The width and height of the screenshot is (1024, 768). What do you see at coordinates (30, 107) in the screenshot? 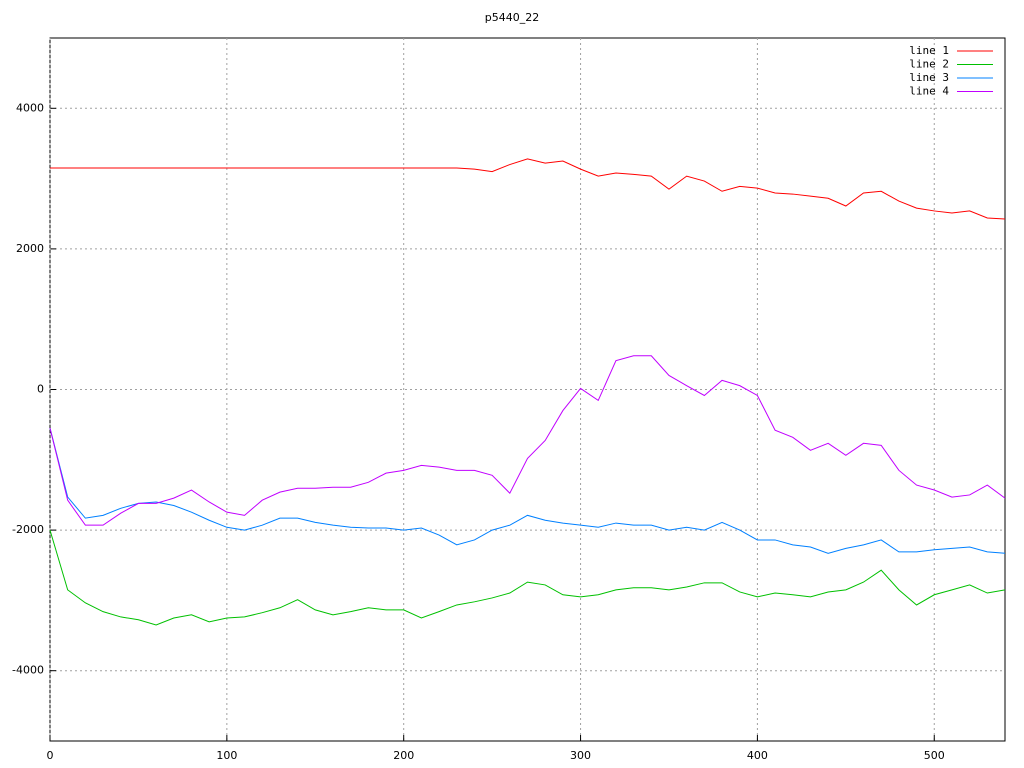
I see `y-tick-label: 4000` at bounding box center [30, 107].